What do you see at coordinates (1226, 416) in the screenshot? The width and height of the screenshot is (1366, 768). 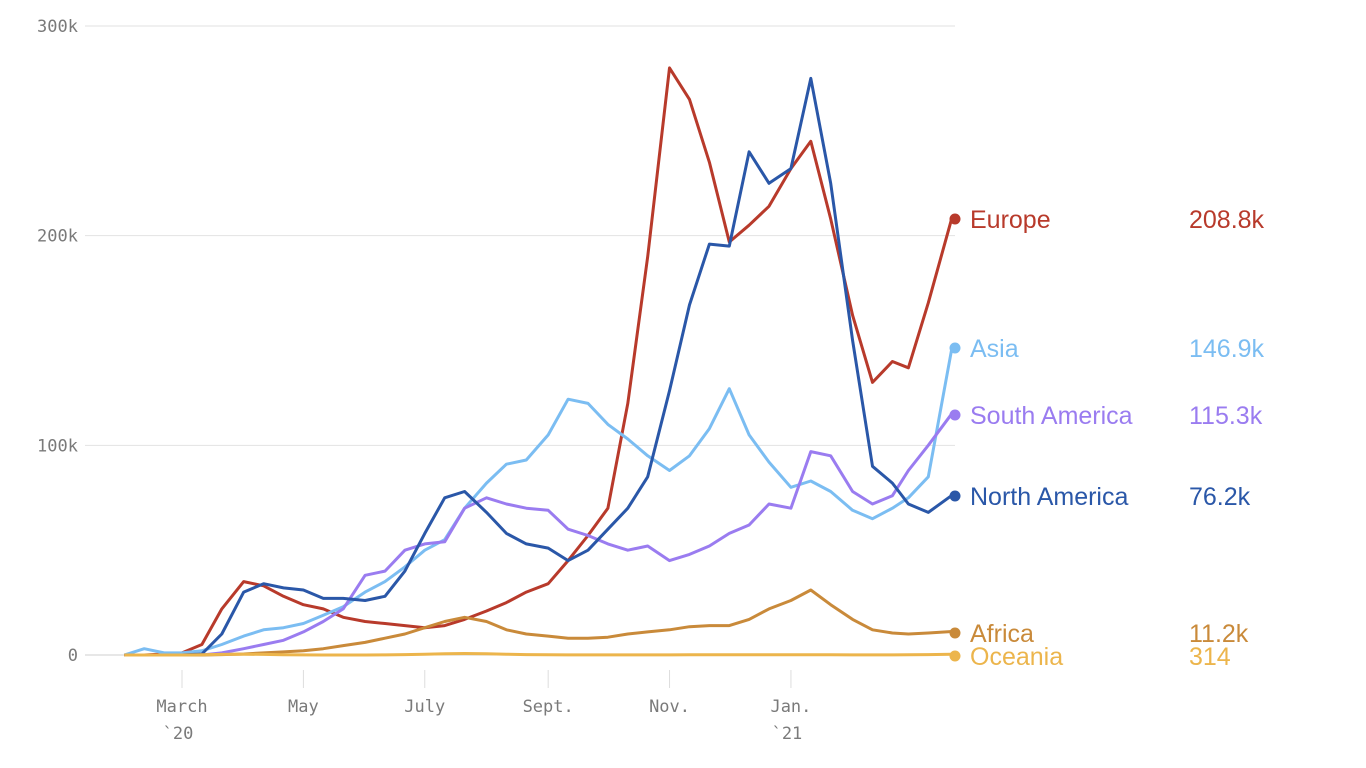 I see `series-value-south-america: 115.3k` at bounding box center [1226, 416].